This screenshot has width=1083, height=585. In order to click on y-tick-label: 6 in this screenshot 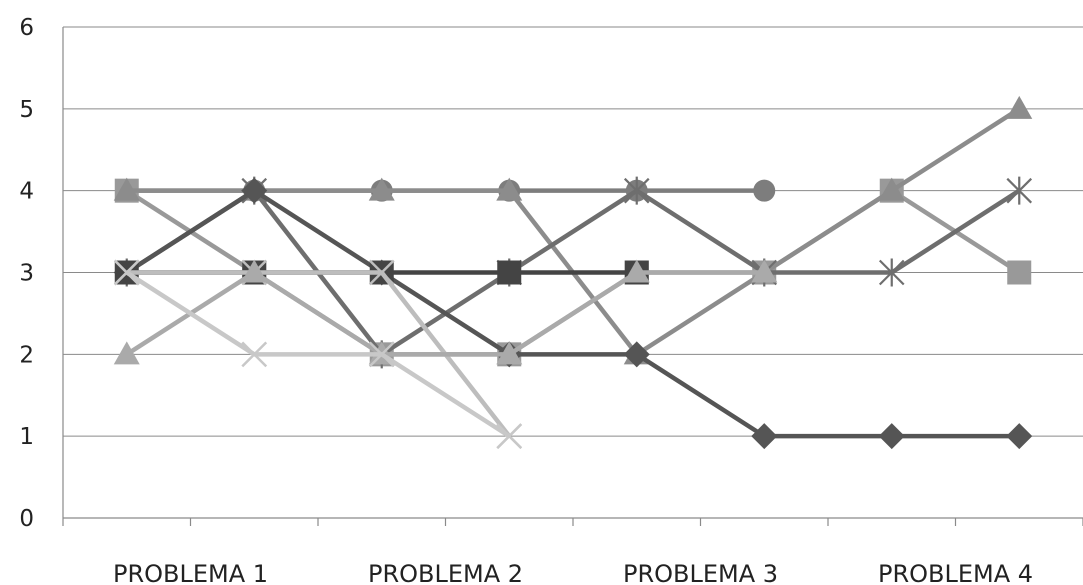, I will do `click(26, 28)`.